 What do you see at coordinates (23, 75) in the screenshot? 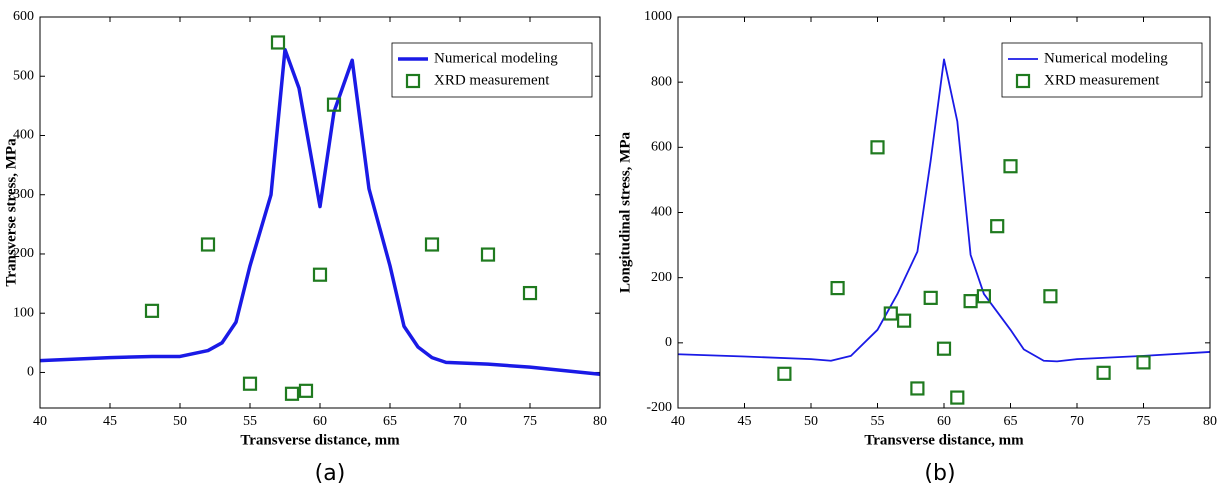
I see `y-tick-label: 500` at bounding box center [23, 75].